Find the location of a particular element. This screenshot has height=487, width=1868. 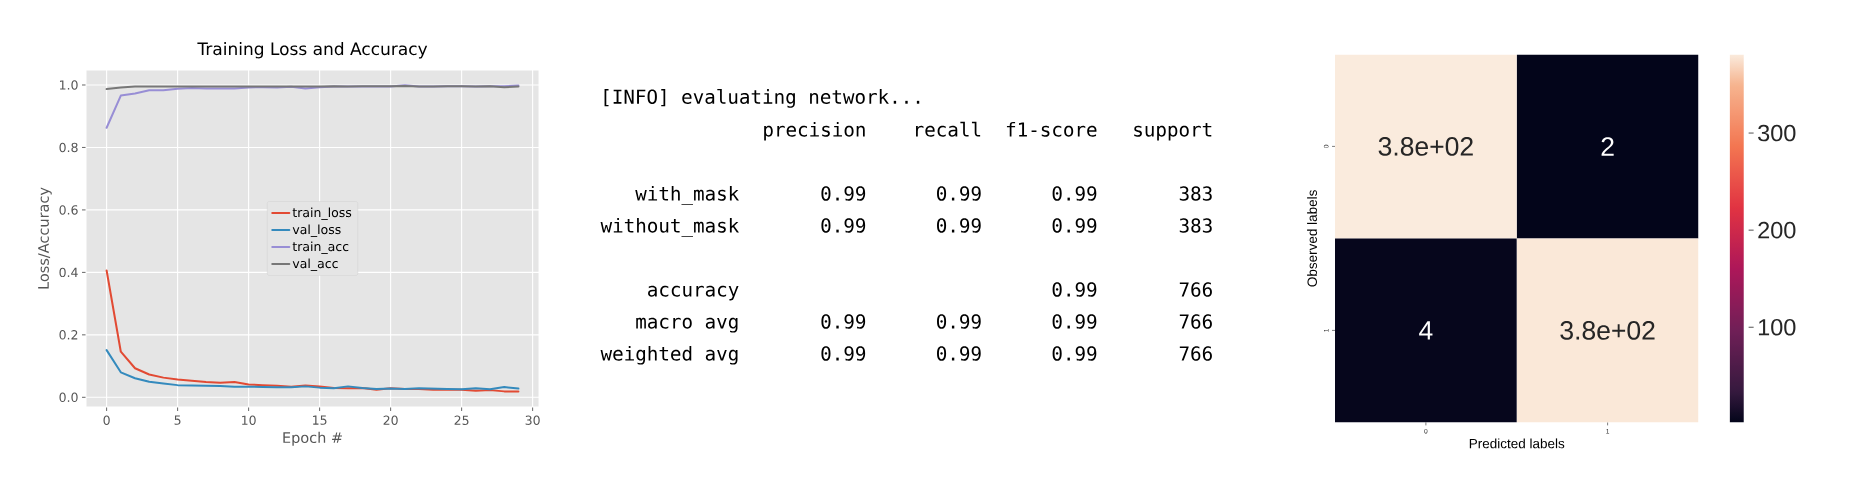

y-axis-title: Observed labels is located at coordinates (1312, 238).